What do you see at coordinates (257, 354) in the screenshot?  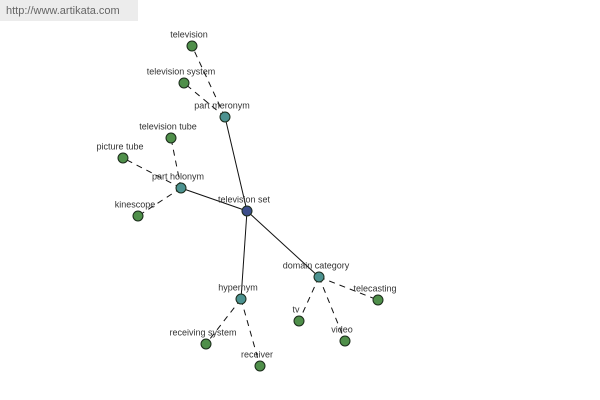 I see `node-label: receiver` at bounding box center [257, 354].